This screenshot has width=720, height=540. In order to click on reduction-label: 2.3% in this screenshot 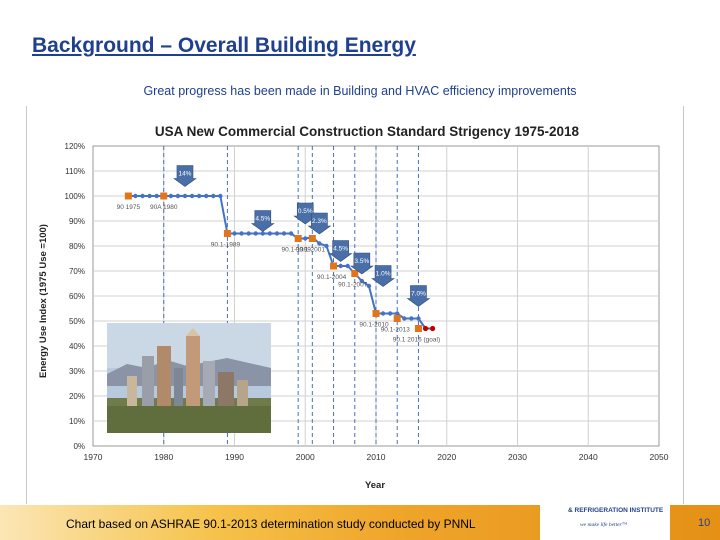, I will do `click(319, 221)`.